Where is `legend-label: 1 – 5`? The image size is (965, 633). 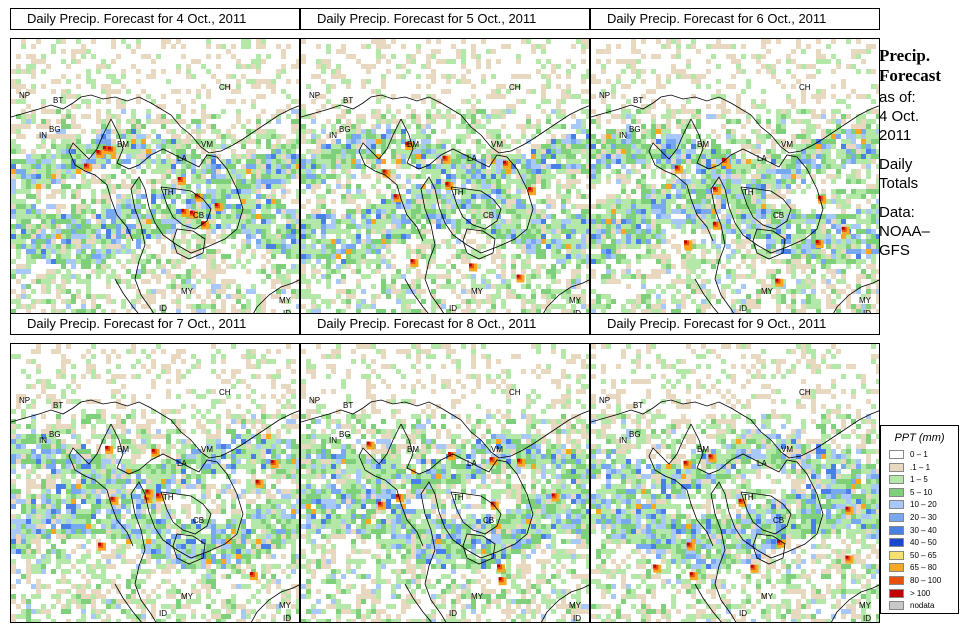
legend-label: 1 – 5 is located at coordinates (919, 480).